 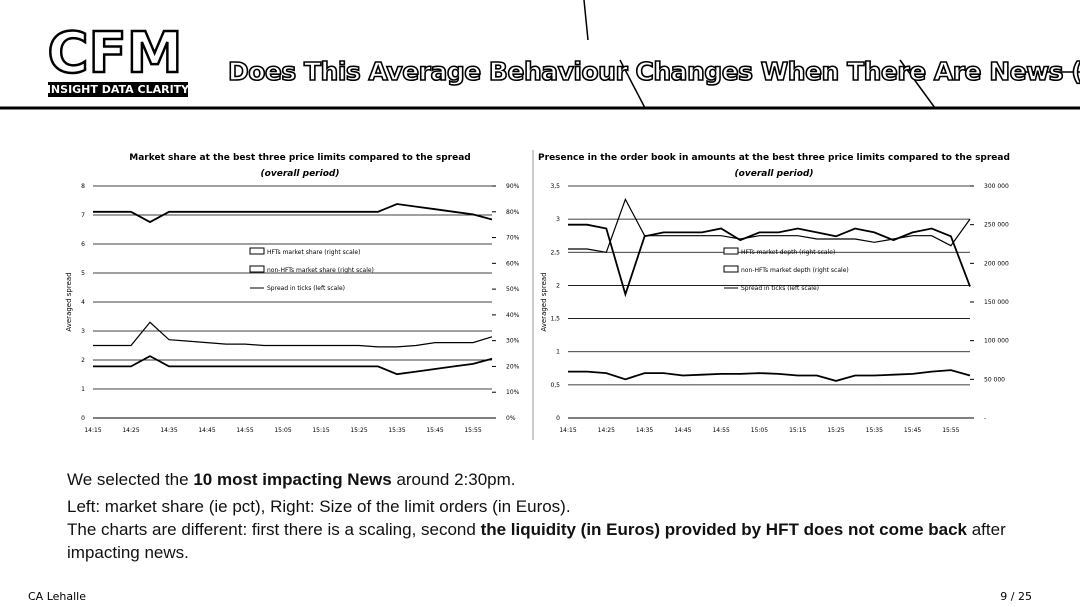 What do you see at coordinates (83, 186) in the screenshot?
I see `y-tick-label: 8` at bounding box center [83, 186].